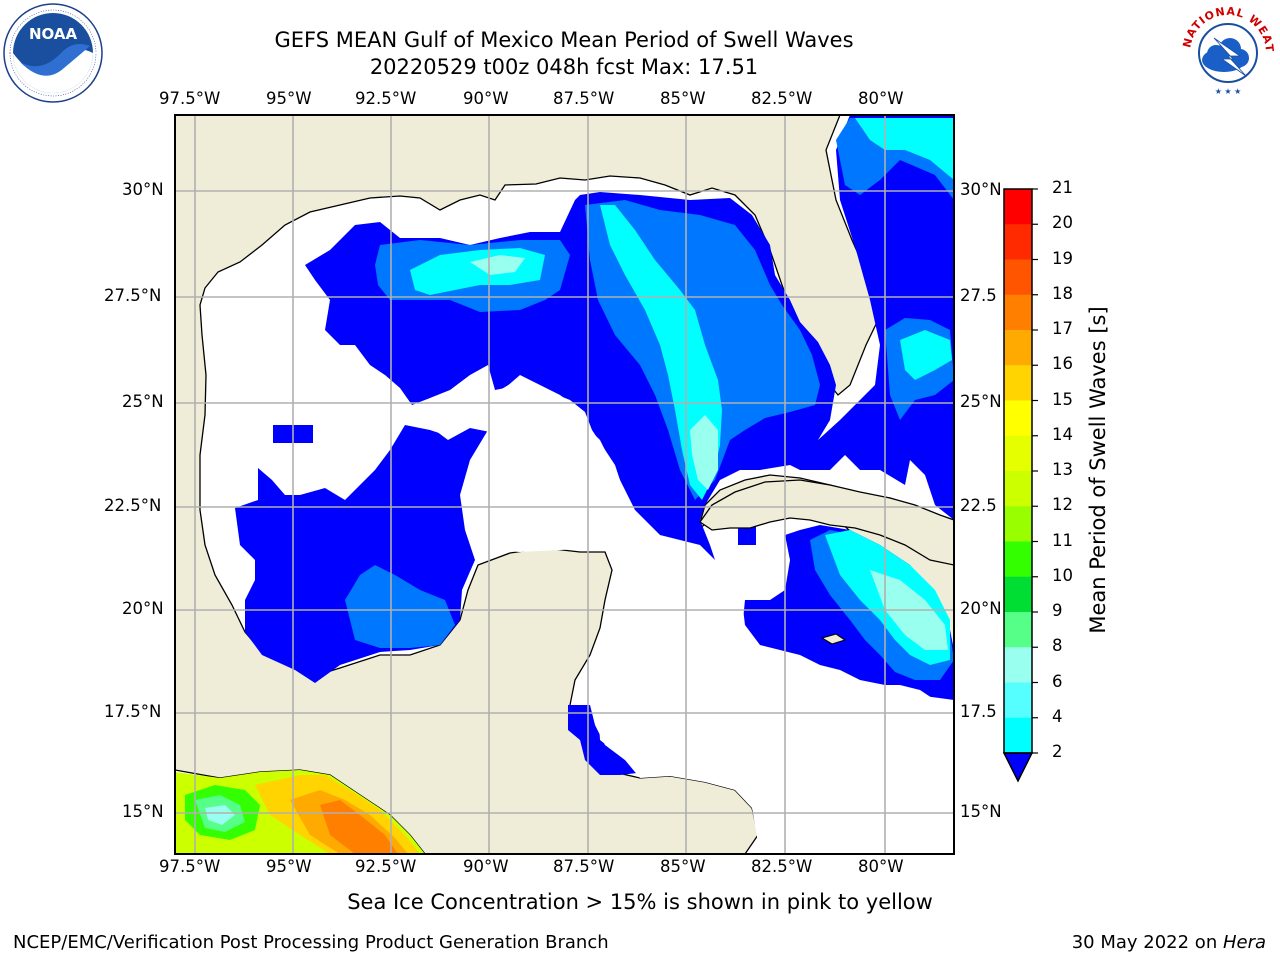  I want to click on lat-label-right-20: 20°N, so click(981, 608).